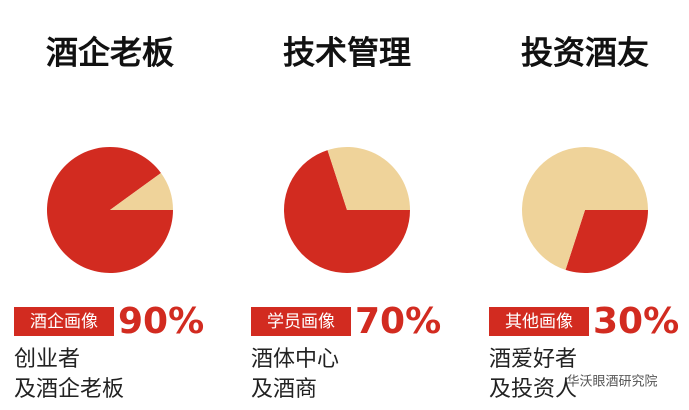  What do you see at coordinates (398, 321) in the screenshot?
I see `percent-label: 70%` at bounding box center [398, 321].